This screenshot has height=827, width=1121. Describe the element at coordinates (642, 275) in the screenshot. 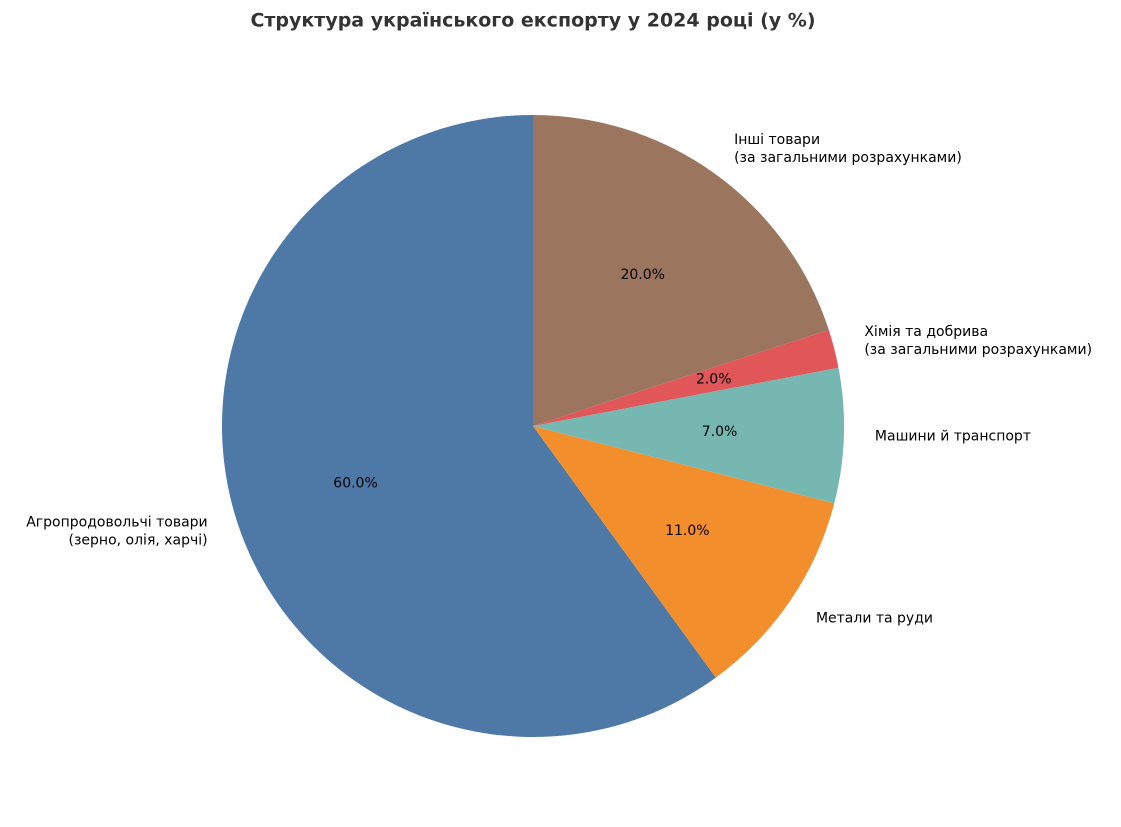

I see `value-label: 20.0%` at that location.